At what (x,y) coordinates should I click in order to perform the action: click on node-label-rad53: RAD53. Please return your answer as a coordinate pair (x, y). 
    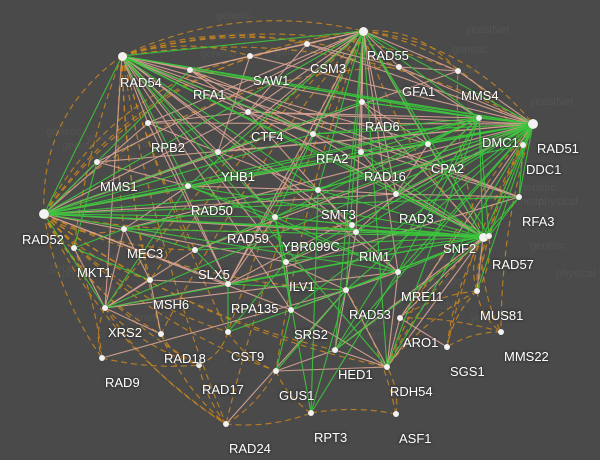
    Looking at the image, I should click on (370, 314).